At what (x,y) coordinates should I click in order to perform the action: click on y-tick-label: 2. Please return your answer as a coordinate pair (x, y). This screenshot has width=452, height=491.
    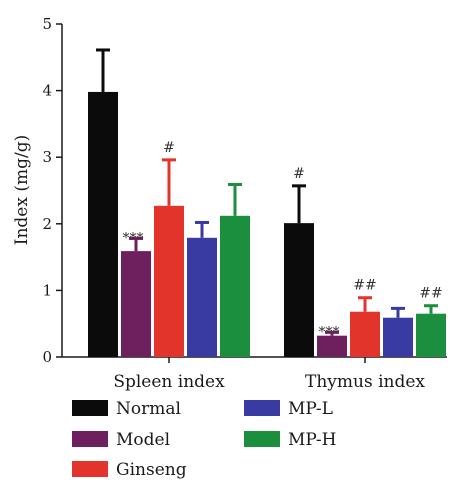
    Looking at the image, I should click on (47, 224).